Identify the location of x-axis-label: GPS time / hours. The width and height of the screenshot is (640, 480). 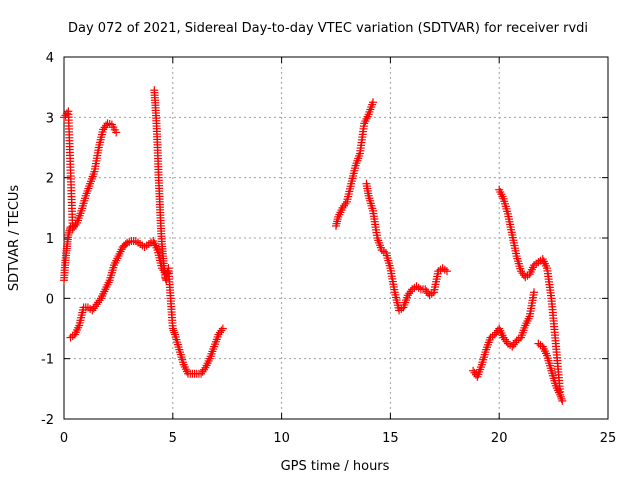
(335, 466).